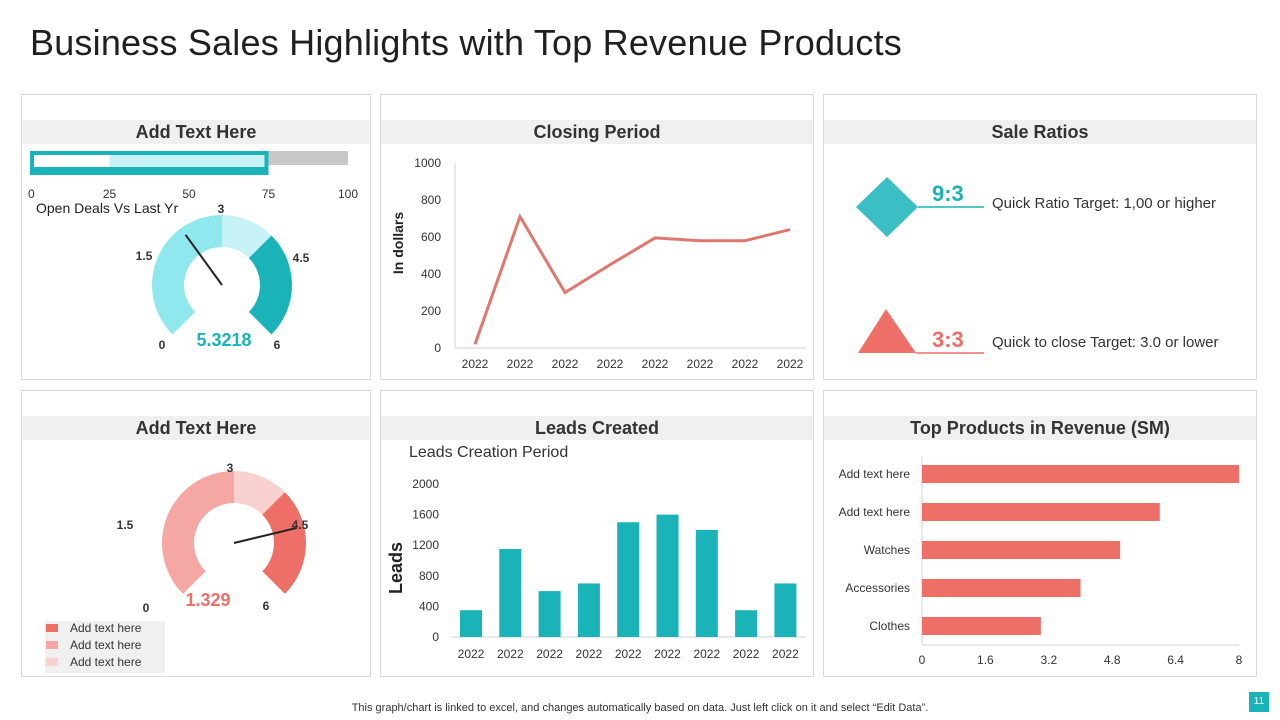 The width and height of the screenshot is (1280, 720). Describe the element at coordinates (1104, 203) in the screenshot. I see `ratio-text: Quick Ratio Target: 1,00 or higher` at that location.